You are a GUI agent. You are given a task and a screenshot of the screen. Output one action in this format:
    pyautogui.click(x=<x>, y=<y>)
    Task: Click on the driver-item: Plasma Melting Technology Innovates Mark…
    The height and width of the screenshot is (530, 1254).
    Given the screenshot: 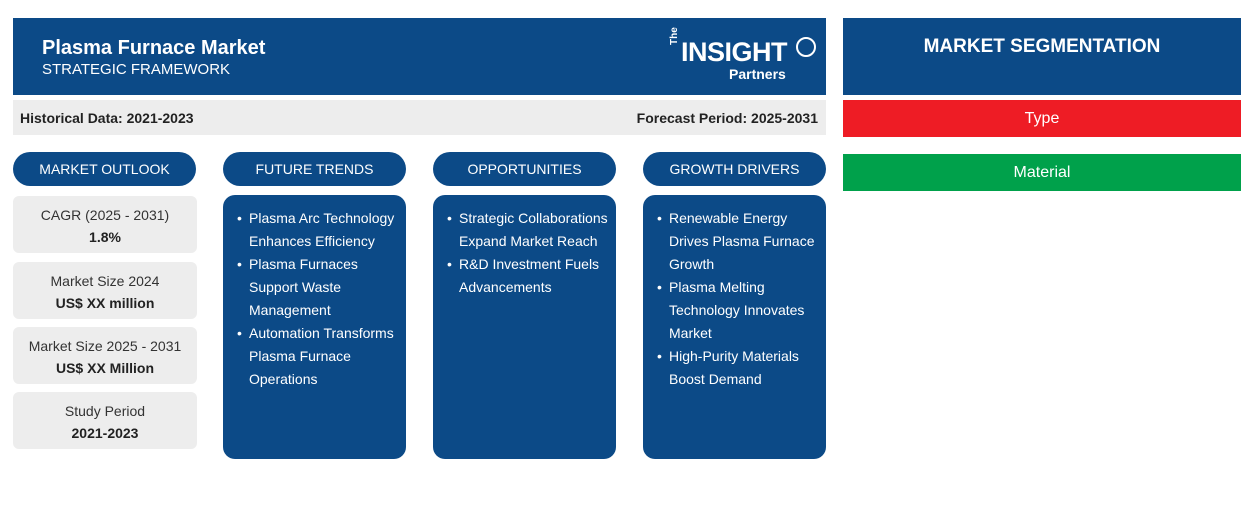 What is the action you would take?
    pyautogui.click(x=737, y=310)
    